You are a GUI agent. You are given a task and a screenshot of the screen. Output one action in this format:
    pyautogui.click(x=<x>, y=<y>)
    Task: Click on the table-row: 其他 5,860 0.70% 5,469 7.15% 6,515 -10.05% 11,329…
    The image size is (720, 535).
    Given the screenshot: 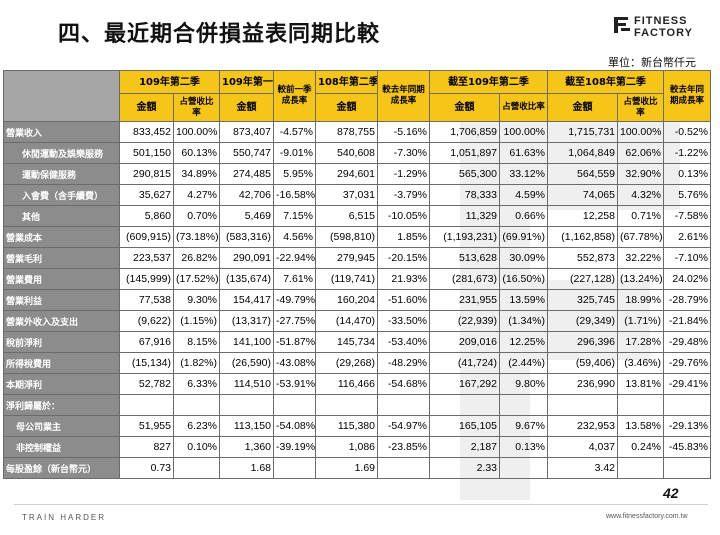 What is the action you would take?
    pyautogui.click(x=357, y=216)
    